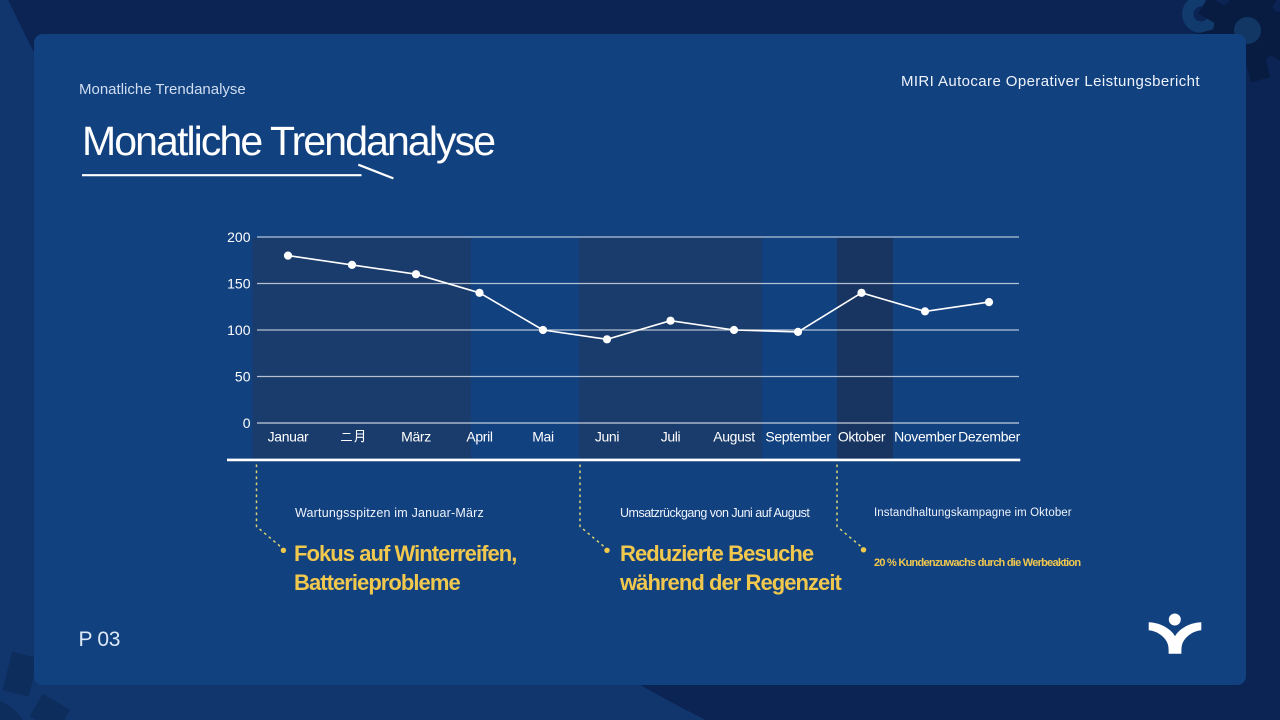 This screenshot has width=1280, height=720. I want to click on svg-text: Dezember, so click(989, 437).